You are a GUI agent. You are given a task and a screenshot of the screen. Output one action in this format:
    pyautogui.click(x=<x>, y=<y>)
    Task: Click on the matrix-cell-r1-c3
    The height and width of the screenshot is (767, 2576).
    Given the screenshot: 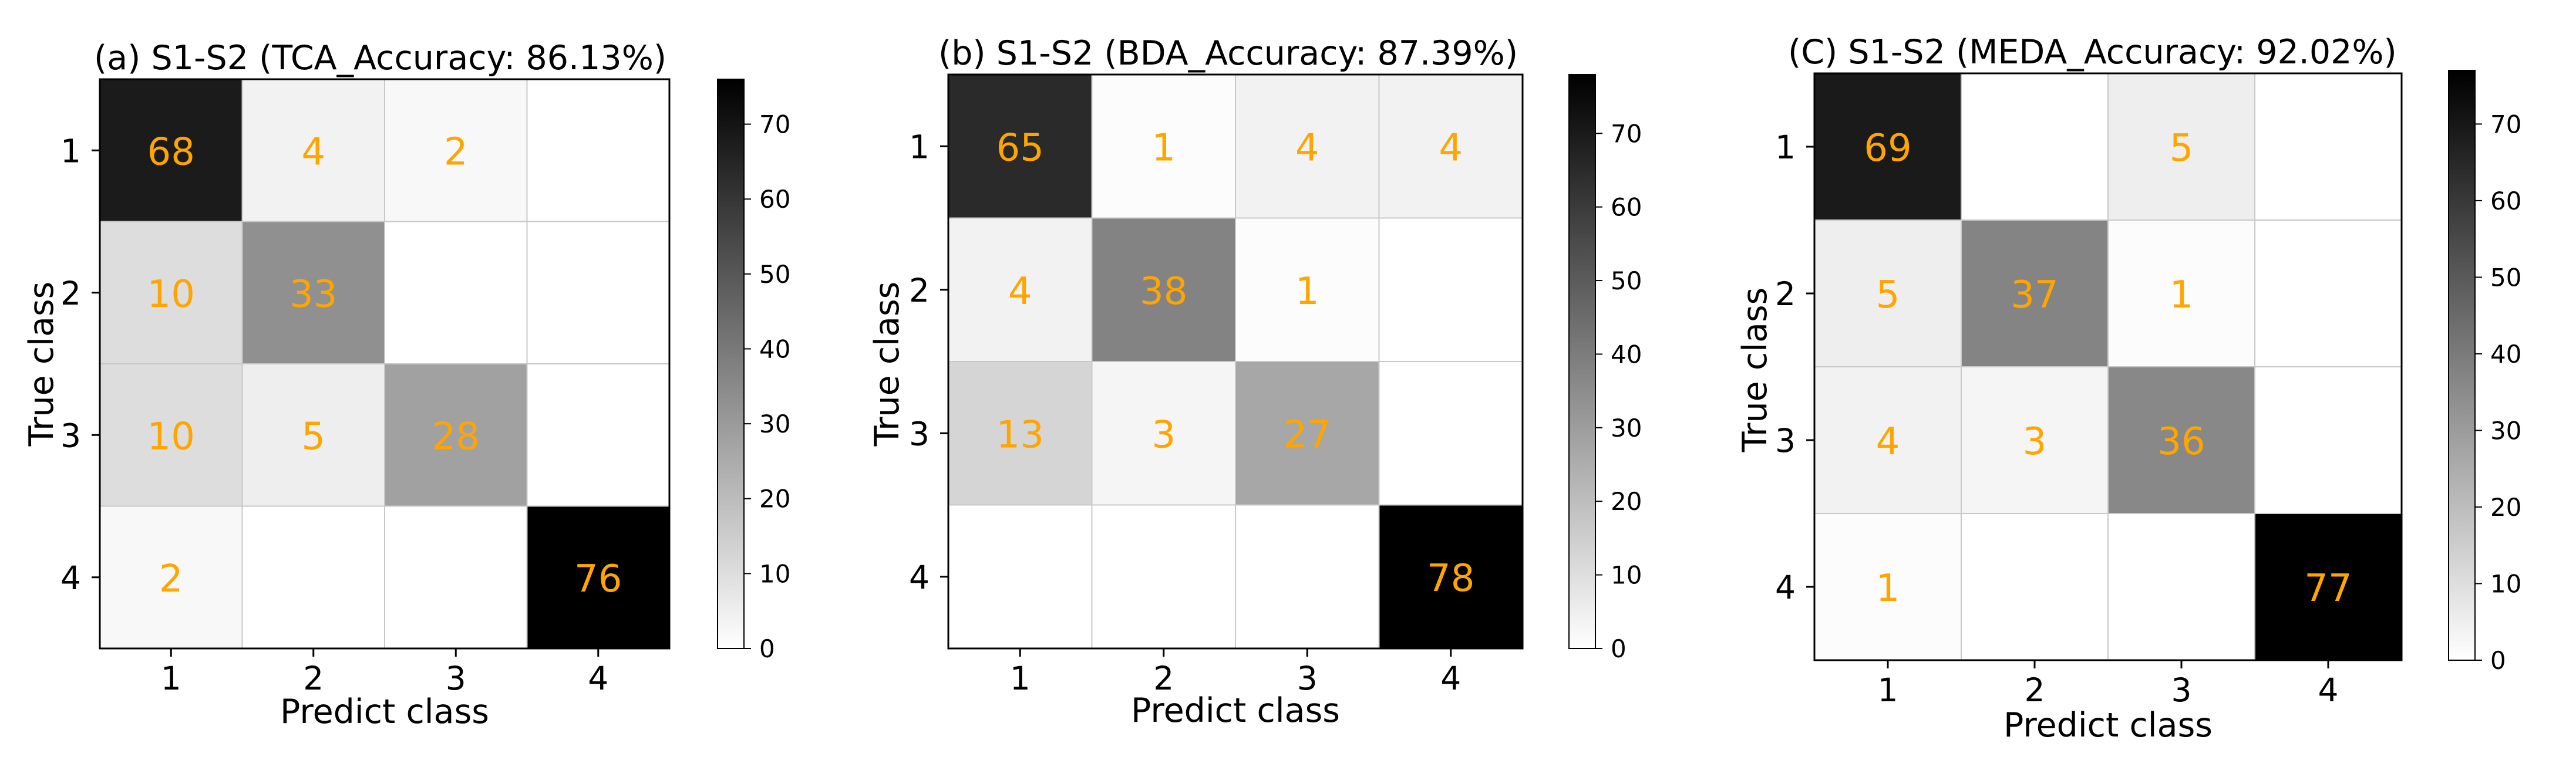 What is the action you would take?
    pyautogui.click(x=2181, y=147)
    